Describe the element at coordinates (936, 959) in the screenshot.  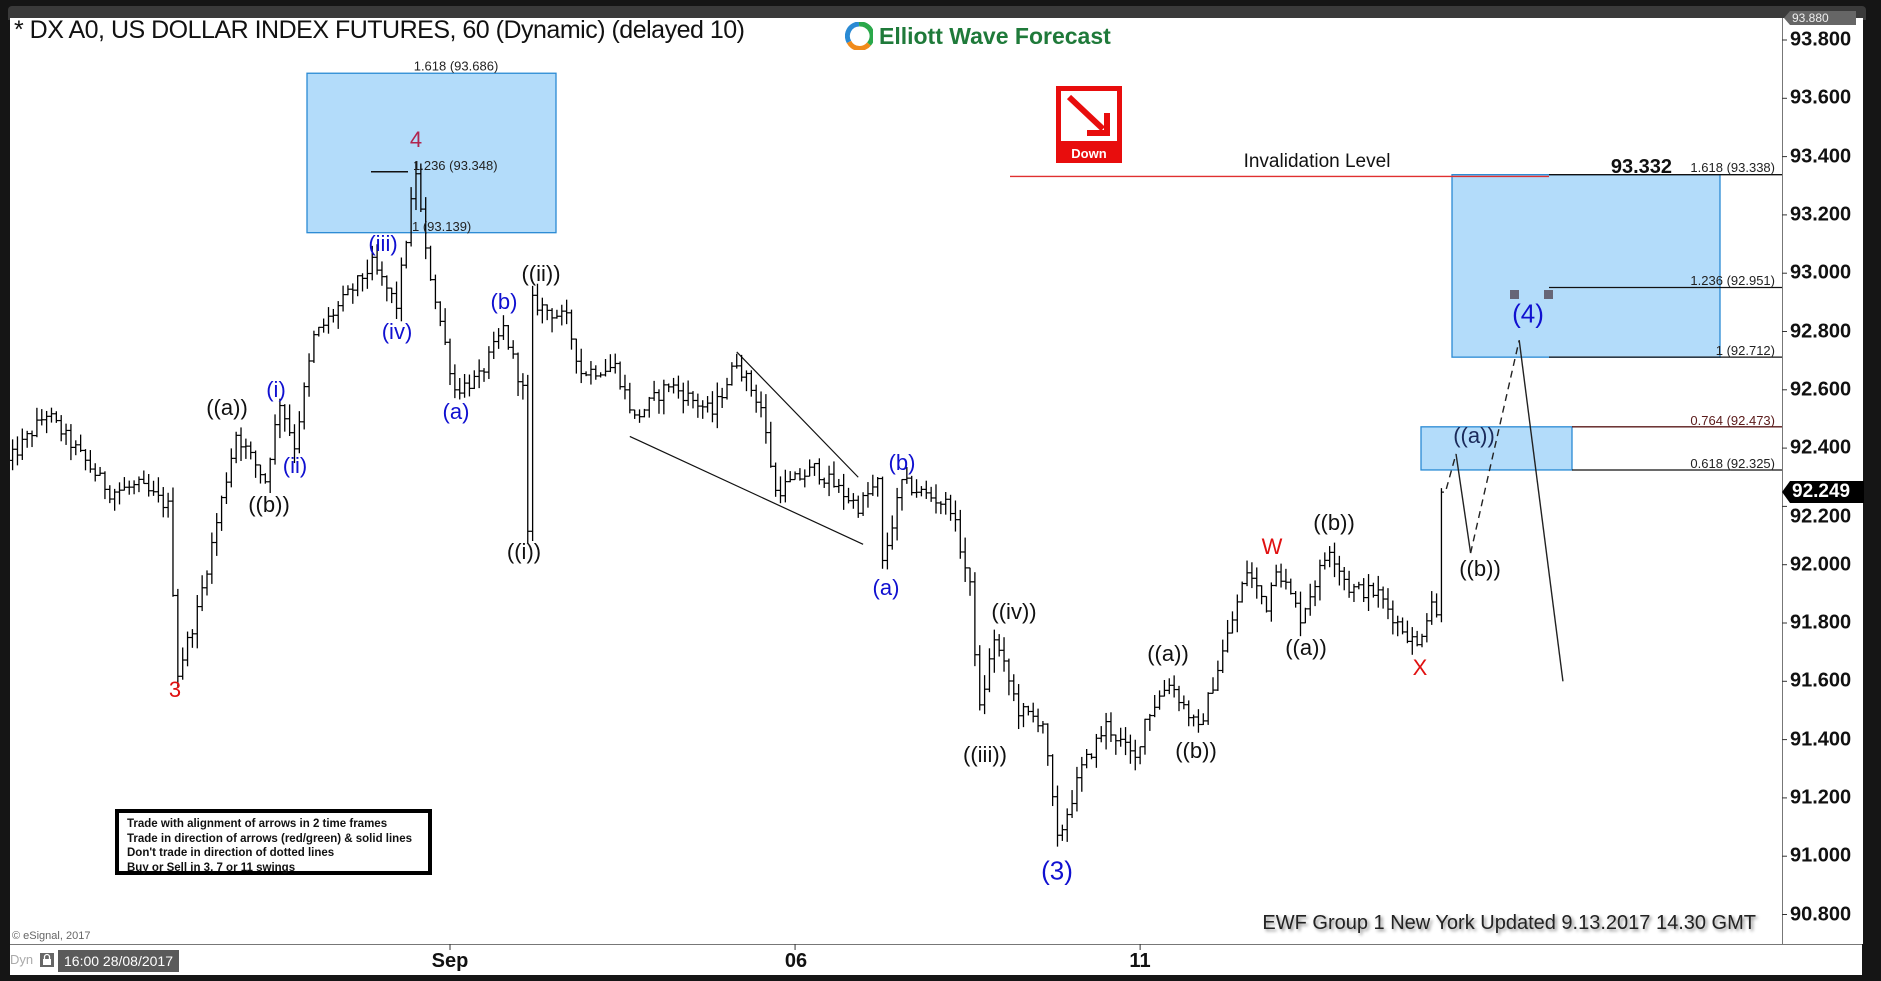
I see `time-axis` at that location.